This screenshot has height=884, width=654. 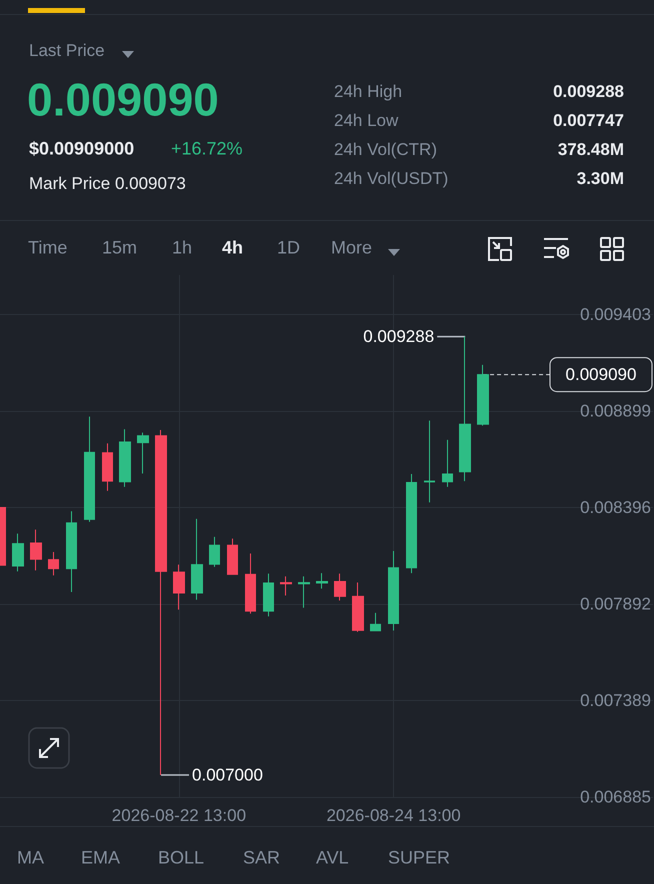 What do you see at coordinates (332, 858) in the screenshot?
I see `text: AVL` at bounding box center [332, 858].